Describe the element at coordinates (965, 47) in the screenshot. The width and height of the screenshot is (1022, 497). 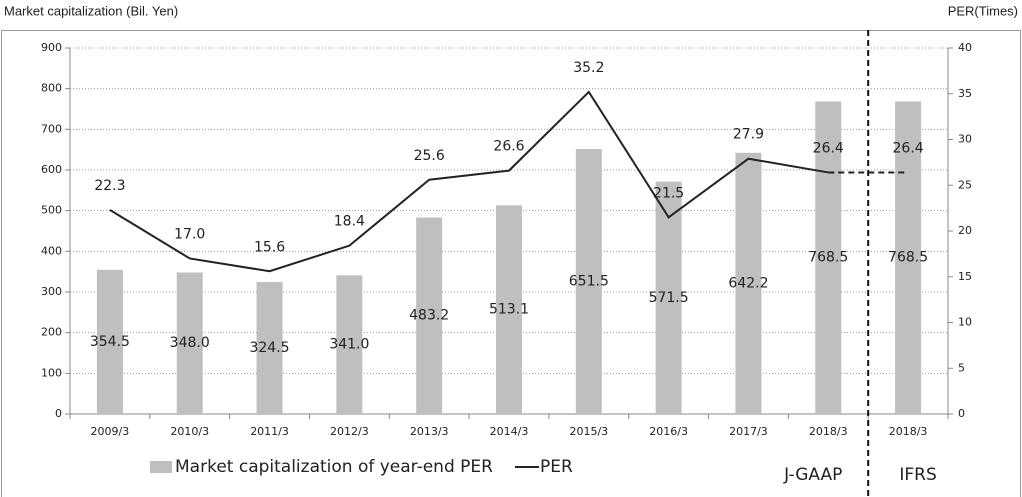
I see `y2-tick-label: 40` at that location.